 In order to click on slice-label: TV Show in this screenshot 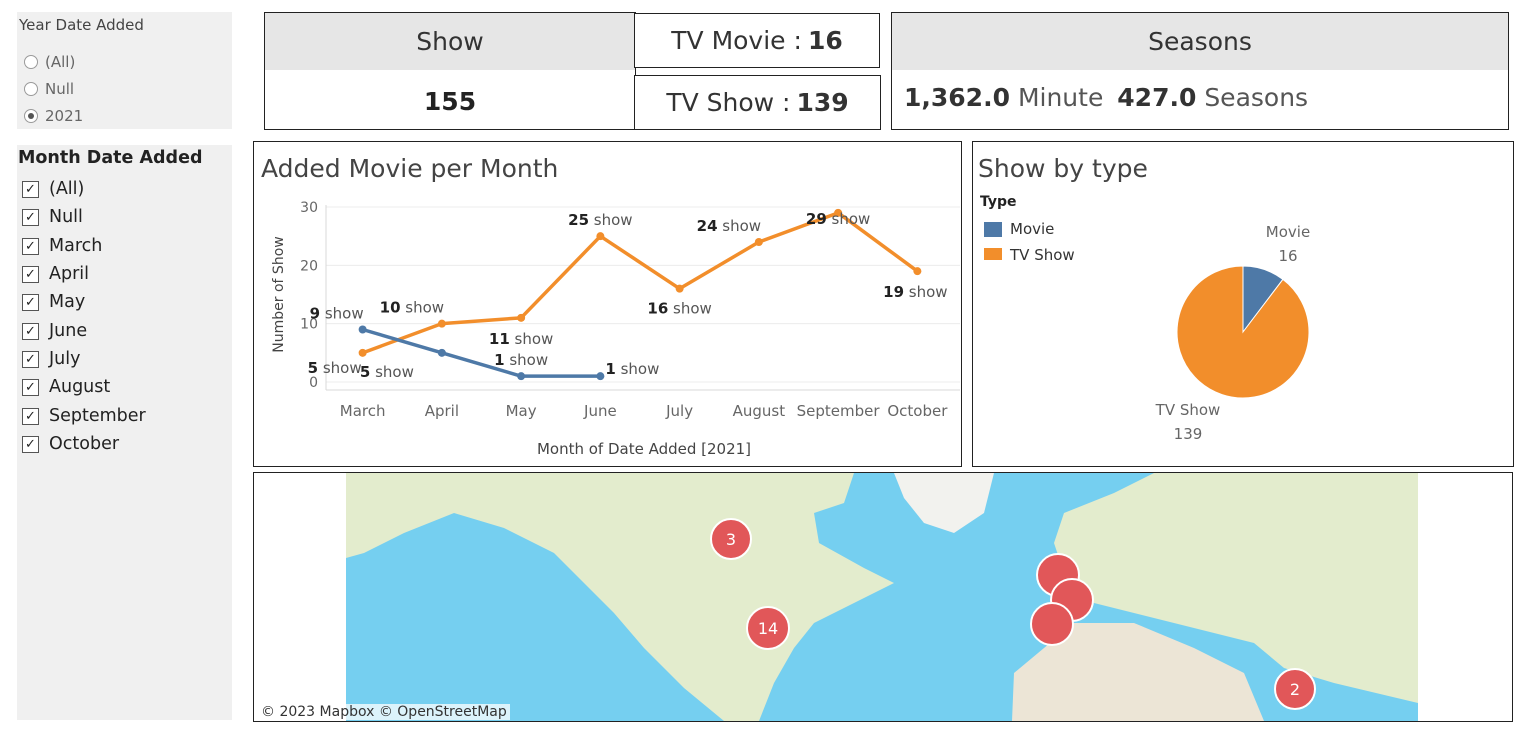, I will do `click(1188, 410)`.